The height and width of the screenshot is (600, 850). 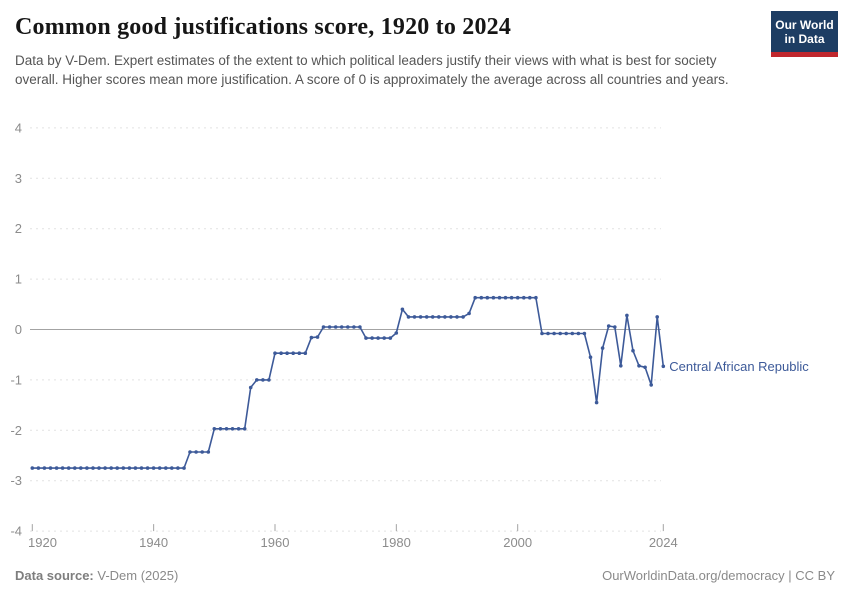 I want to click on data-point-1922, so click(x=44, y=468).